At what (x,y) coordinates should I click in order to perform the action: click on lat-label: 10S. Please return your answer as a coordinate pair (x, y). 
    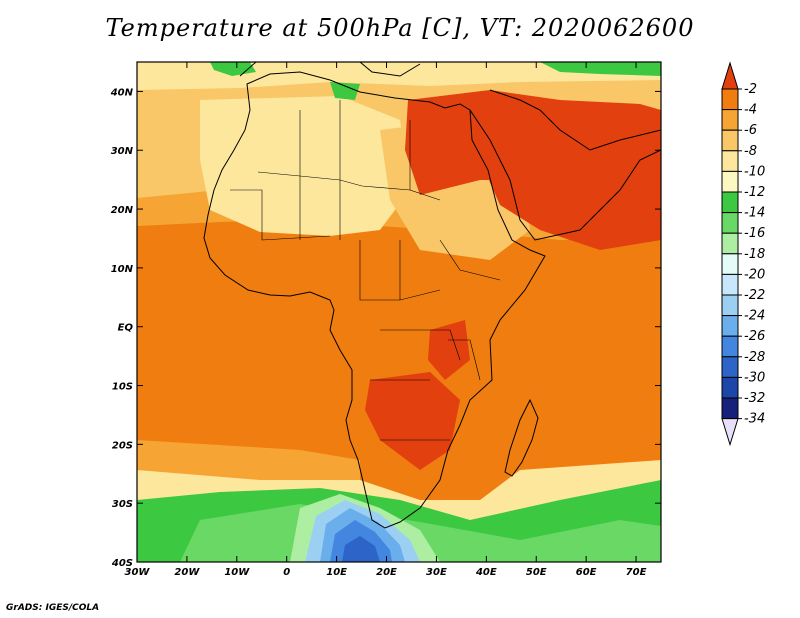
    Looking at the image, I should click on (122, 387).